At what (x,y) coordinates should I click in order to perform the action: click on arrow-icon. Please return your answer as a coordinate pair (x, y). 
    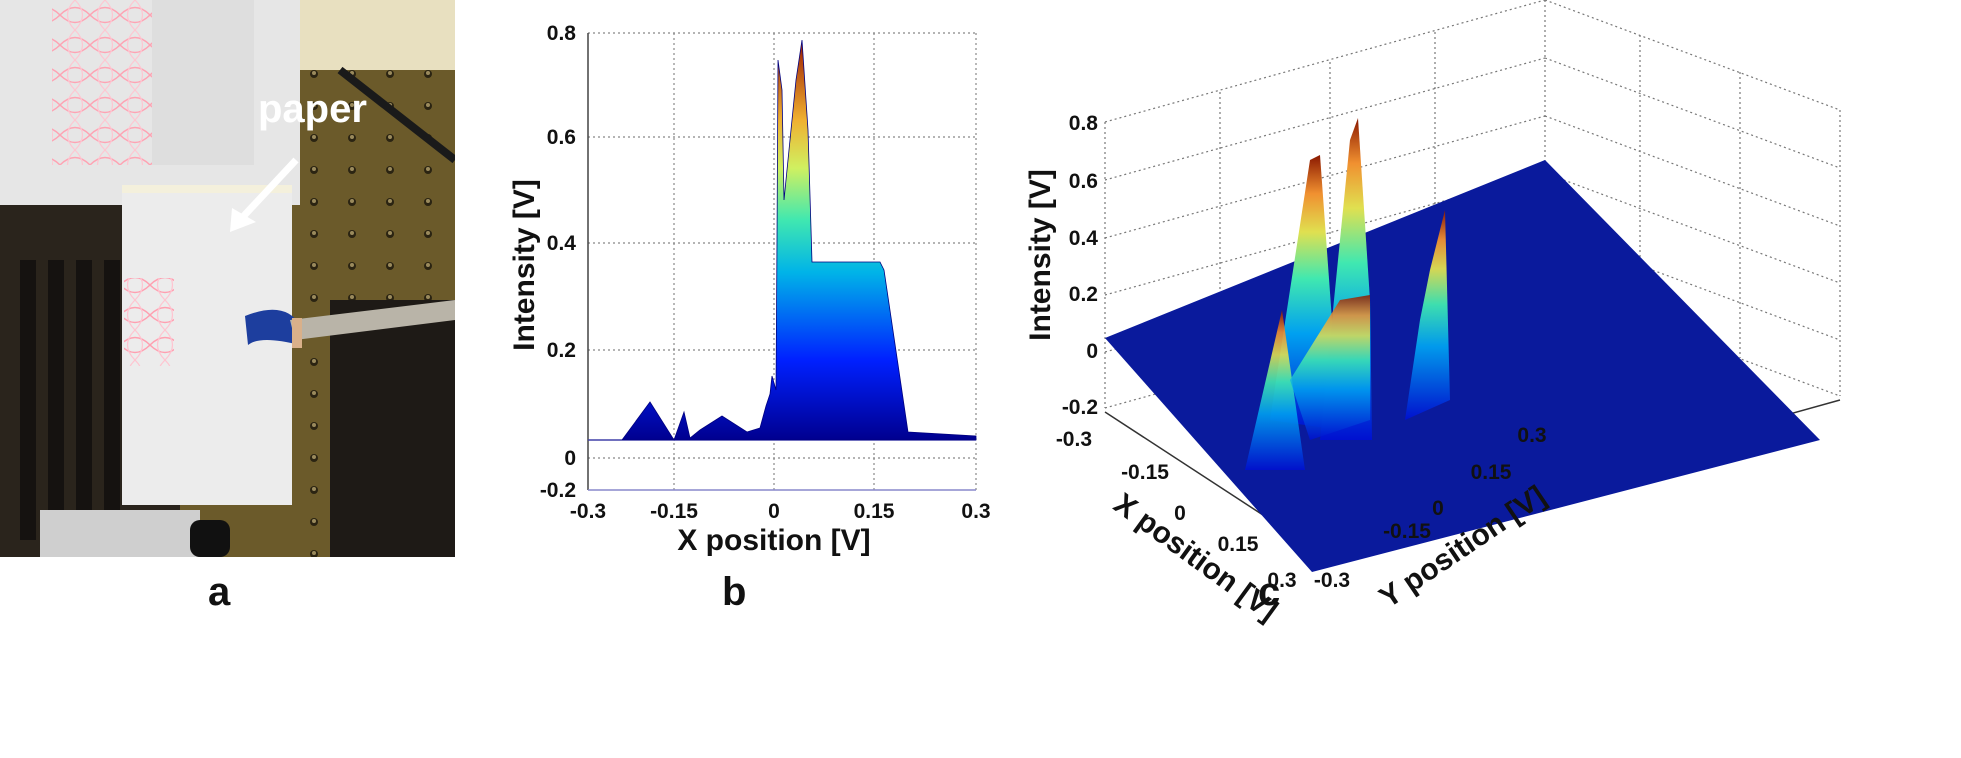
    Looking at the image, I should click on (268, 190).